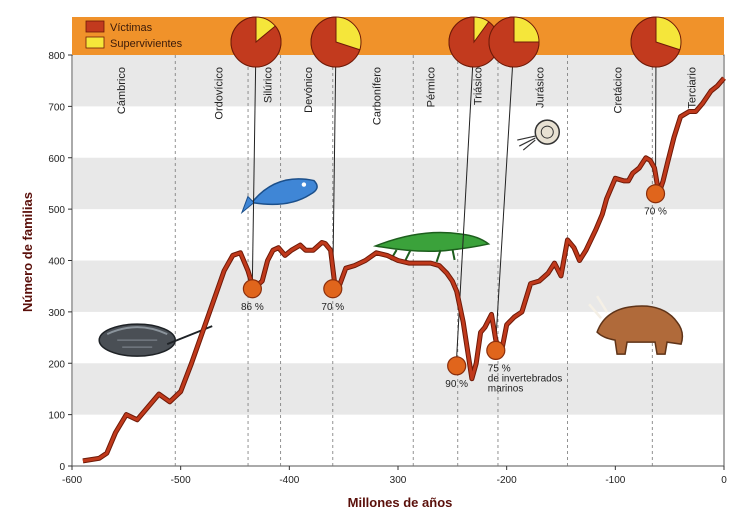  What do you see at coordinates (506, 388) in the screenshot?
I see `extinction-label: marinos` at bounding box center [506, 388].